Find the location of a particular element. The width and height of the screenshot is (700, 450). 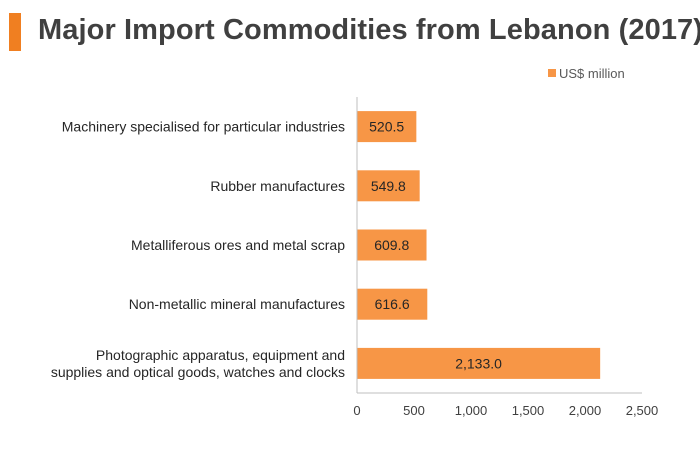

legend-swatch is located at coordinates (552, 73).